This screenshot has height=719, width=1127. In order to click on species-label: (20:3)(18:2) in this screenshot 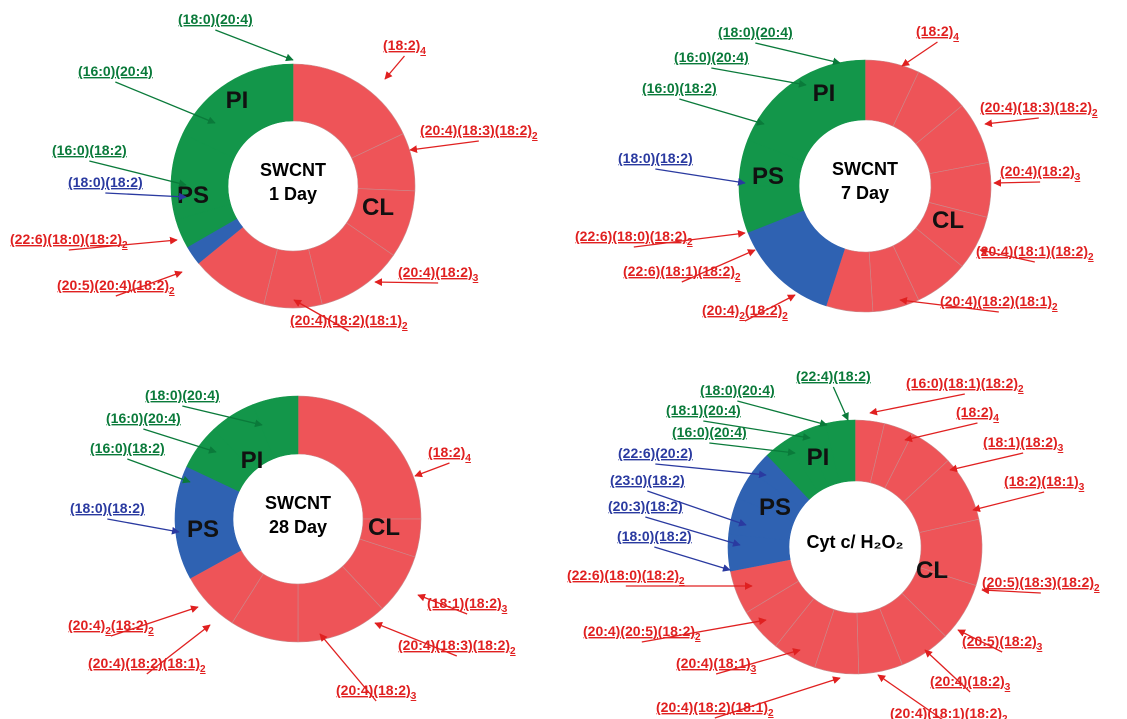, I will do `click(645, 506)`.